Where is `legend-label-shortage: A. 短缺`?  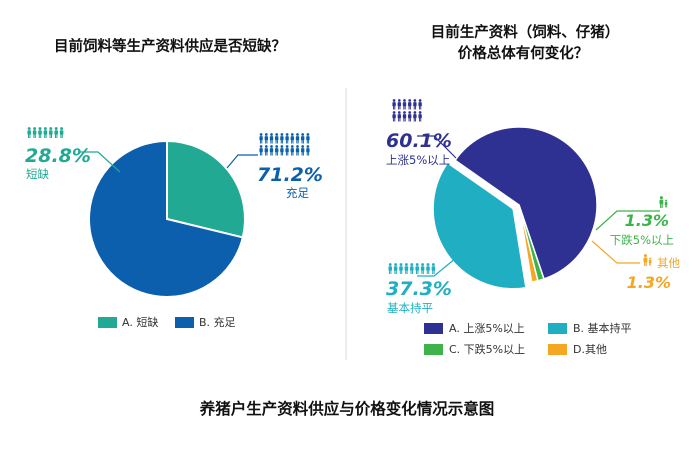 legend-label-shortage: A. 短缺 is located at coordinates (140, 322).